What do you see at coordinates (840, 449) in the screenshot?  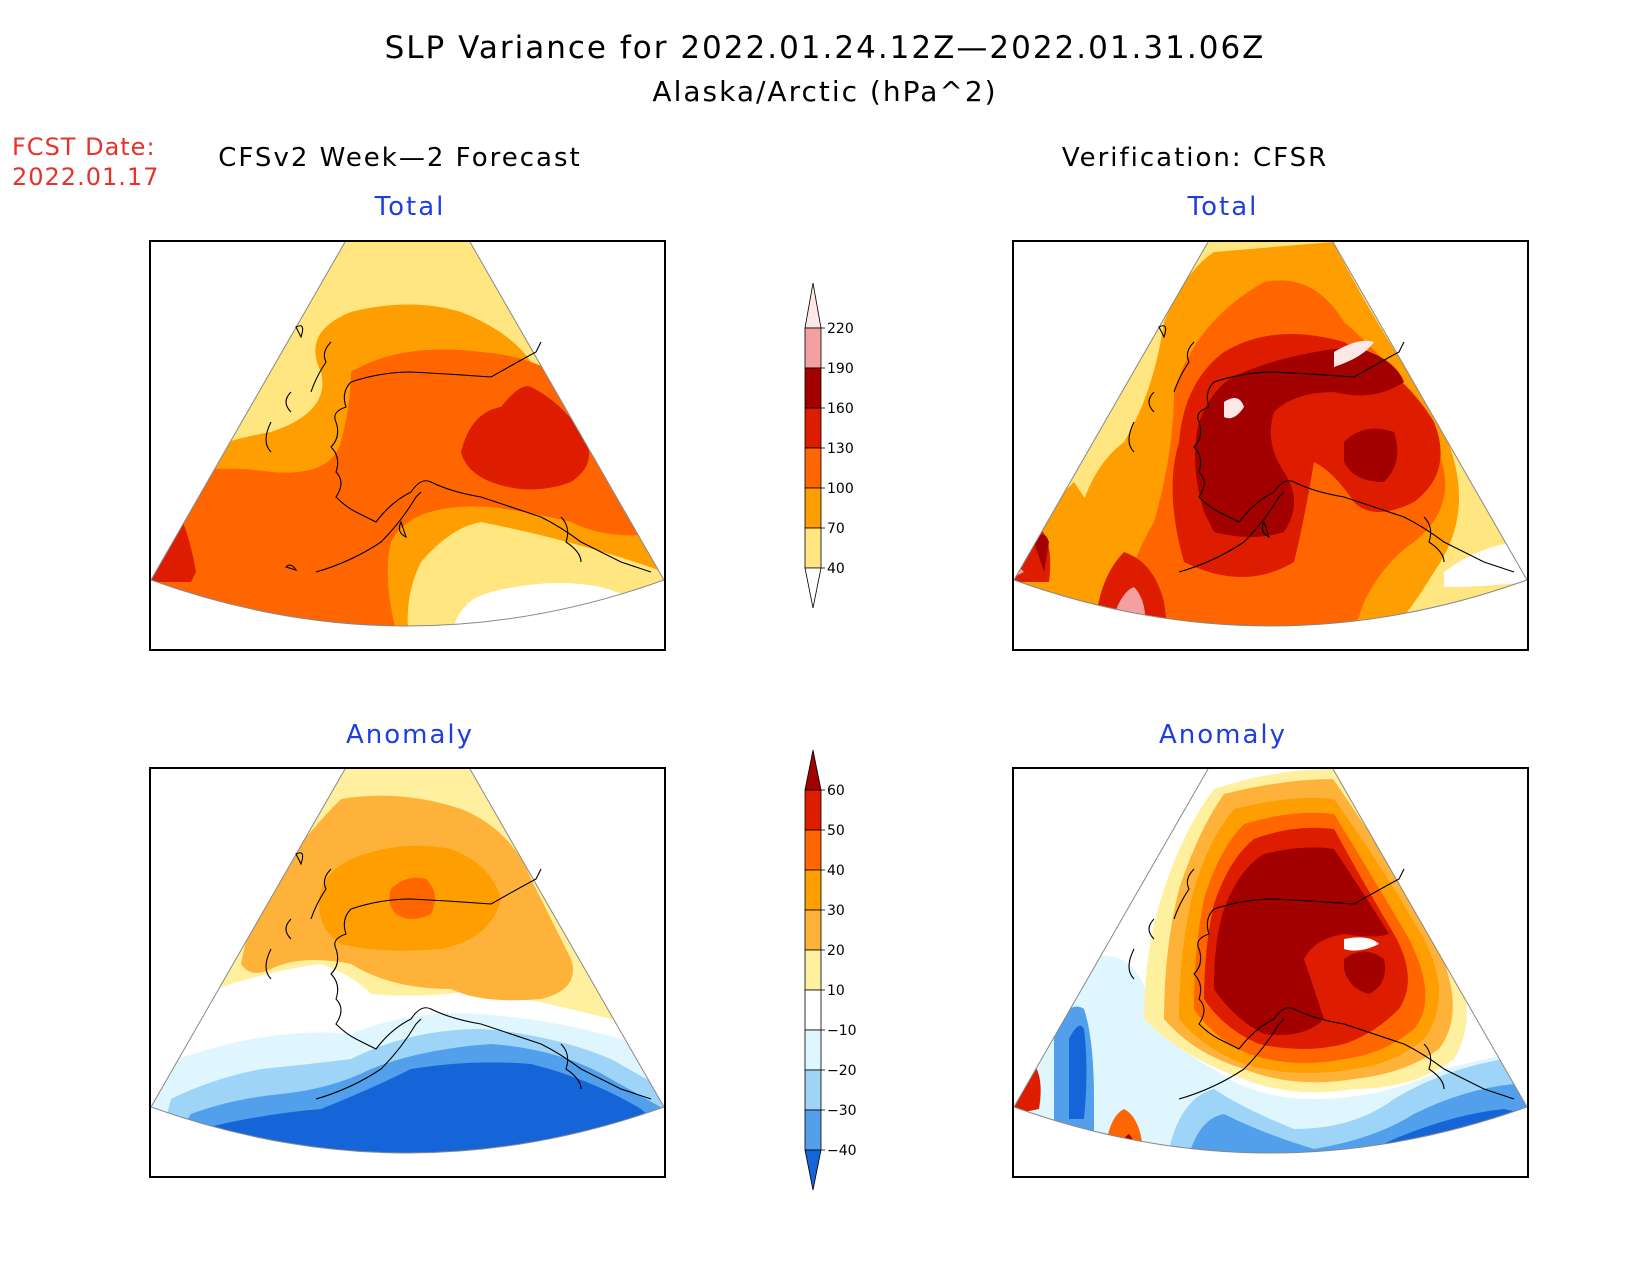 I see `colorbar-total-label: 130` at bounding box center [840, 449].